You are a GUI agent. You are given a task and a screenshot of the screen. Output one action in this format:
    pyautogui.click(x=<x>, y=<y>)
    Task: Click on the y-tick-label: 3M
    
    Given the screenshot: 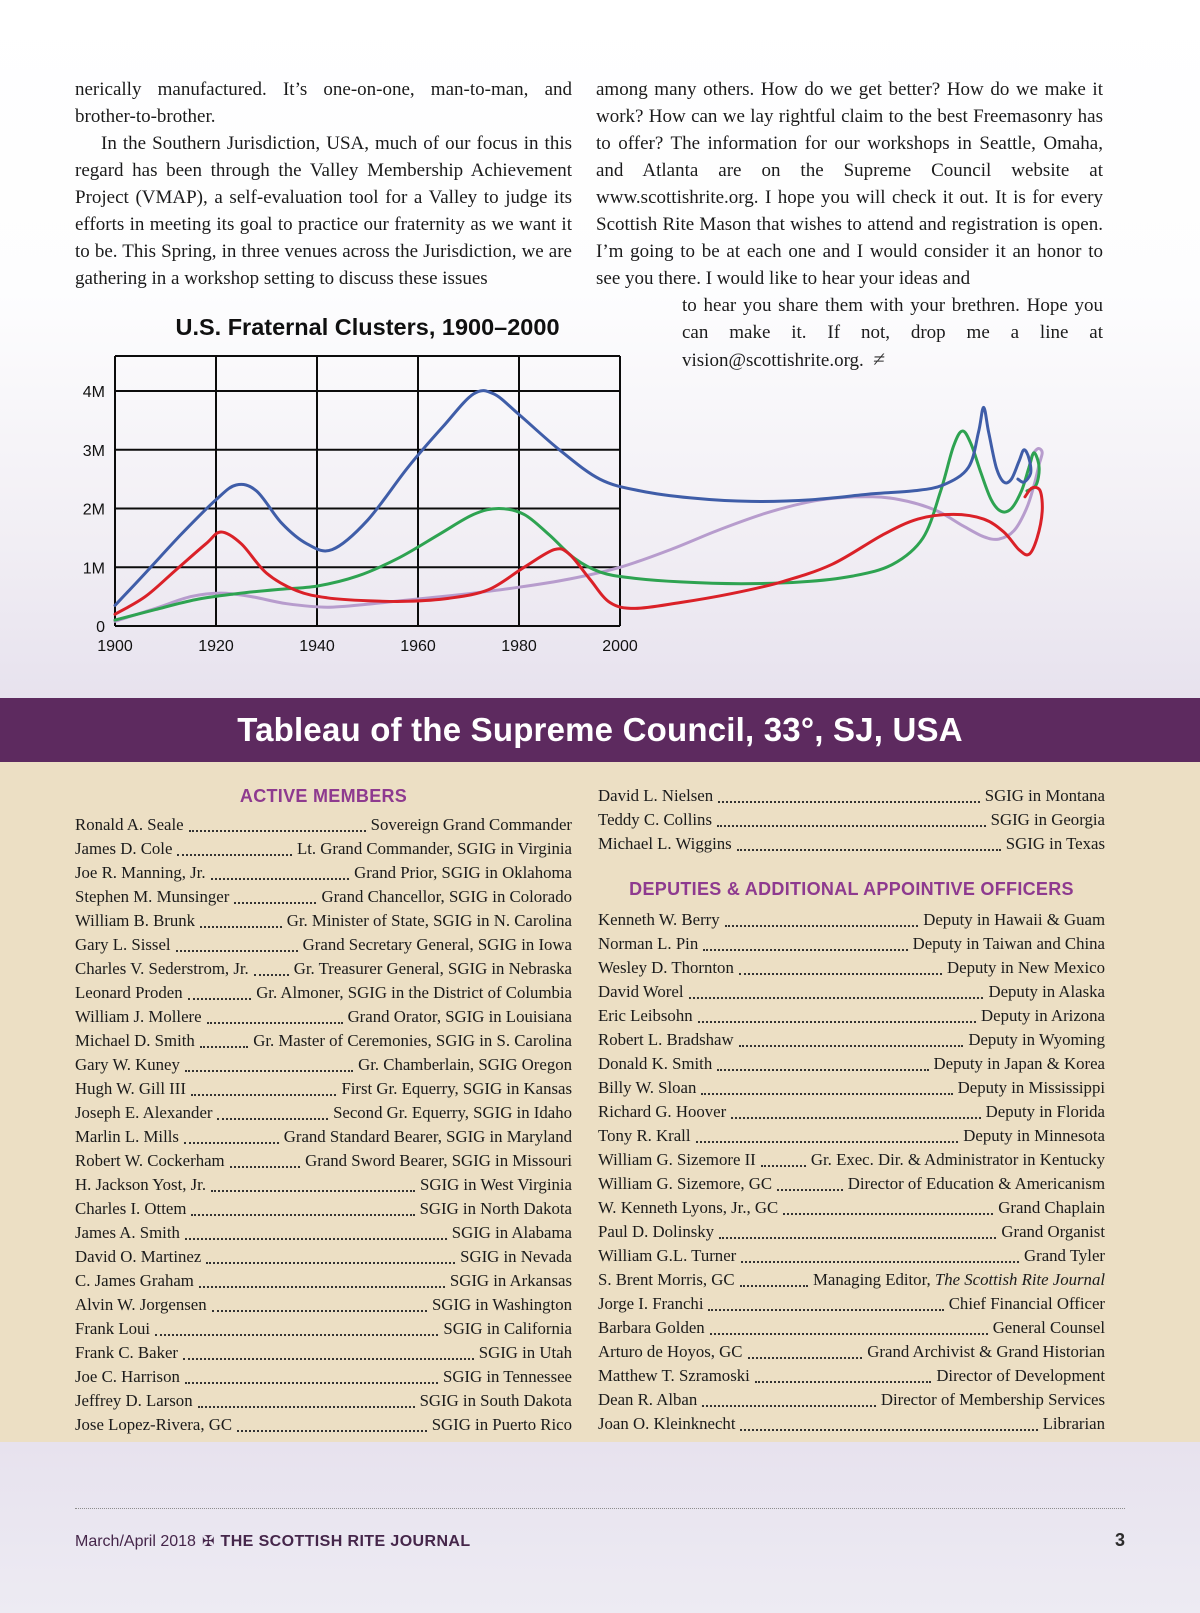 What is the action you would take?
    pyautogui.click(x=94, y=451)
    